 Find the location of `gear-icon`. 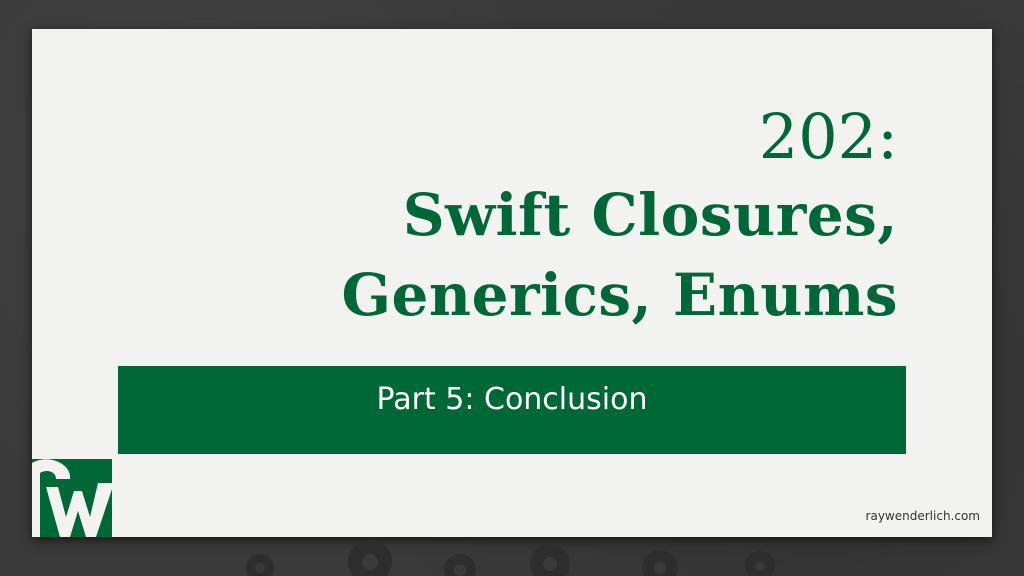

gear-icon is located at coordinates (510, 558).